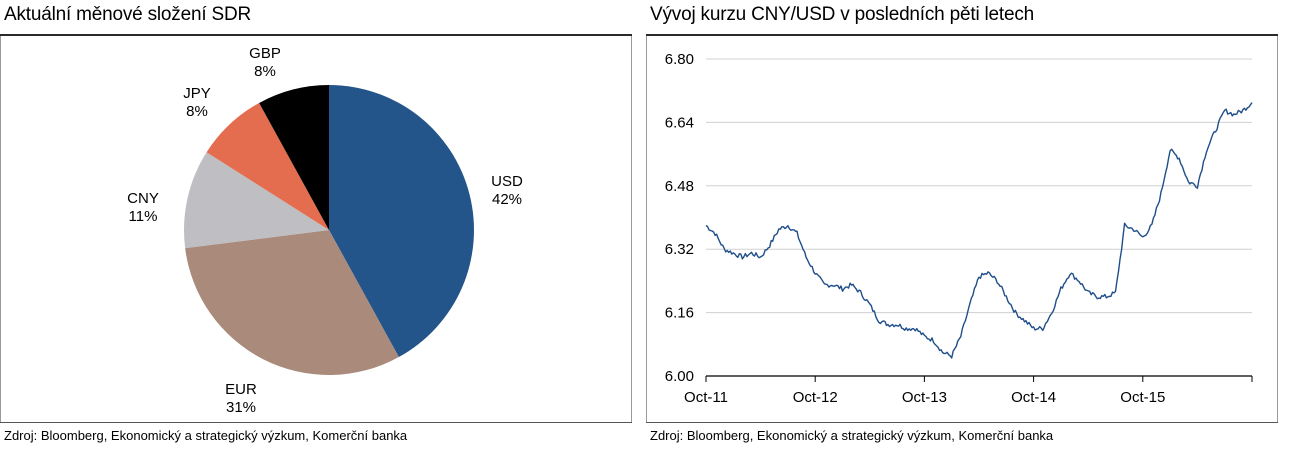 This screenshot has width=1290, height=459. What do you see at coordinates (127, 14) in the screenshot?
I see `pie-chart-title: Aktuální měnové složení SDR` at bounding box center [127, 14].